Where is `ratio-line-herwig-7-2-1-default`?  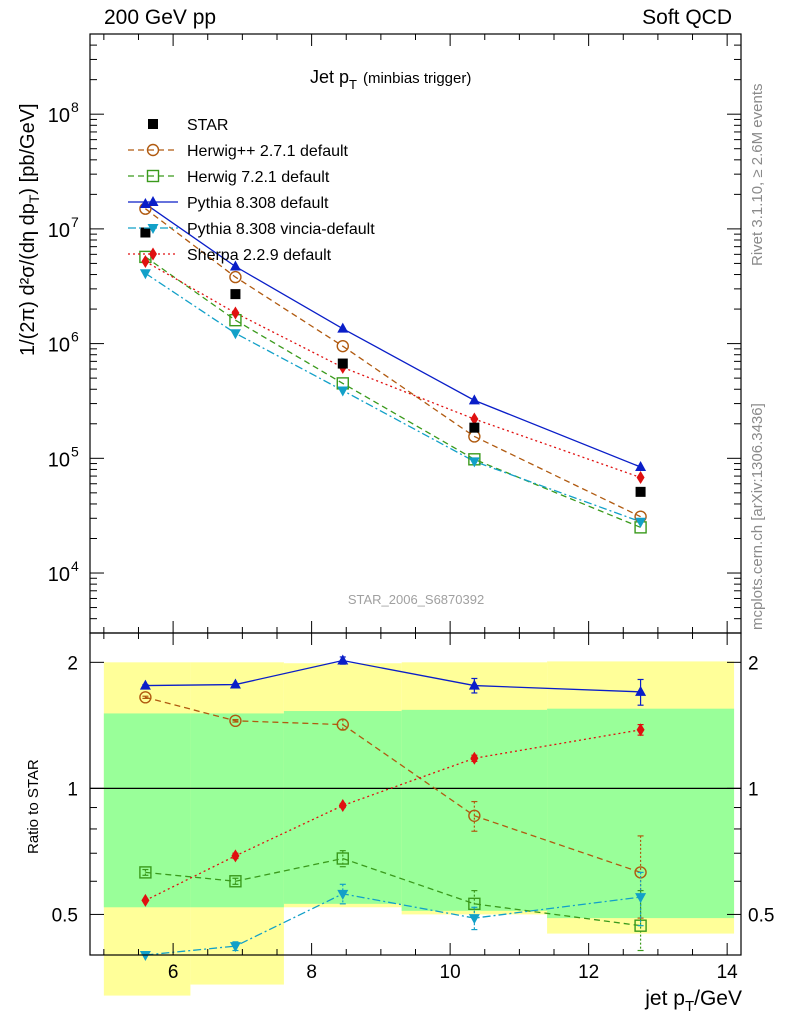
ratio-line-herwig-7-2-1-default is located at coordinates (393, 892).